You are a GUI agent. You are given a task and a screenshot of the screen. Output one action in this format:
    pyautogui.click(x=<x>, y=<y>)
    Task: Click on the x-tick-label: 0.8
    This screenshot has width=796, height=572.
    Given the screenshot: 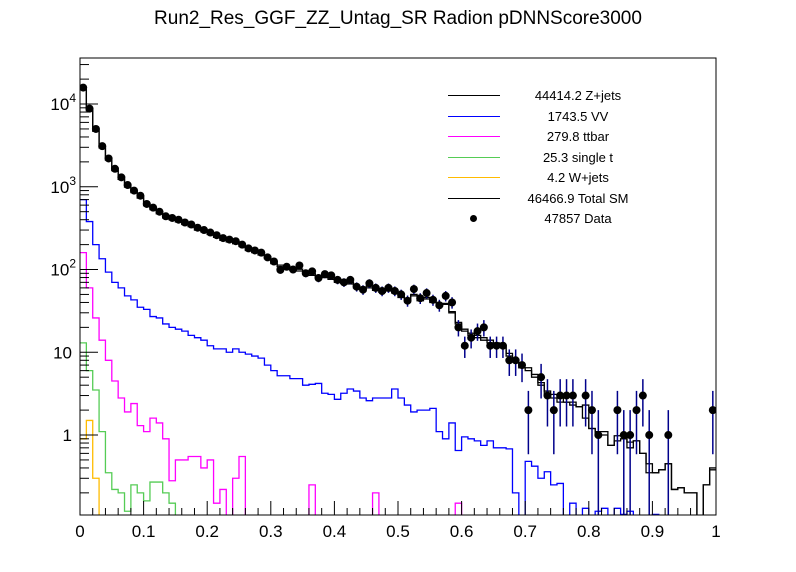 What is the action you would take?
    pyautogui.click(x=589, y=531)
    